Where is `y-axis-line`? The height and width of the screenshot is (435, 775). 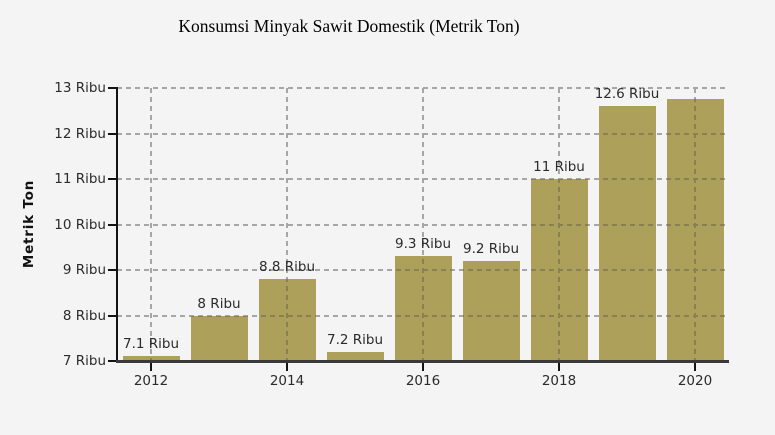
y-axis-line is located at coordinates (117, 225).